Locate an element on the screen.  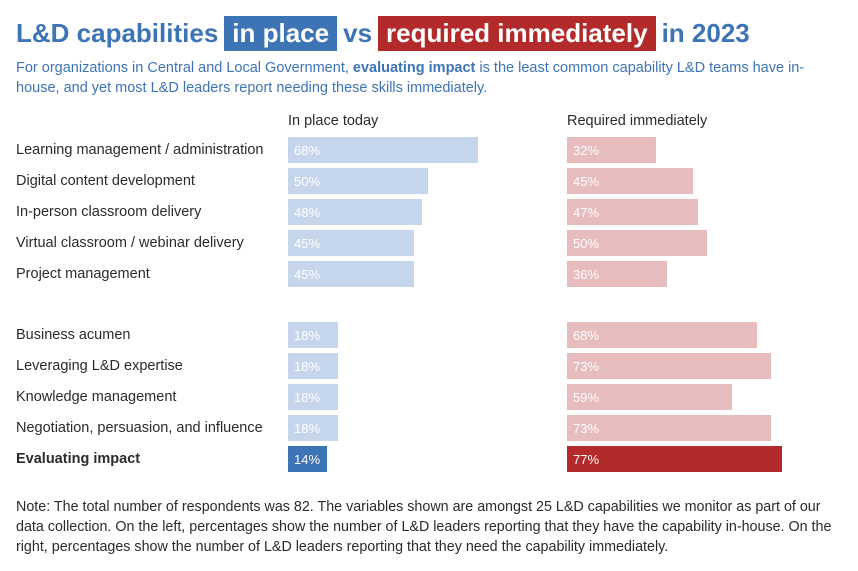
required-bar-virtual-classroom-webinar-delivery: 50% is located at coordinates (637, 243).